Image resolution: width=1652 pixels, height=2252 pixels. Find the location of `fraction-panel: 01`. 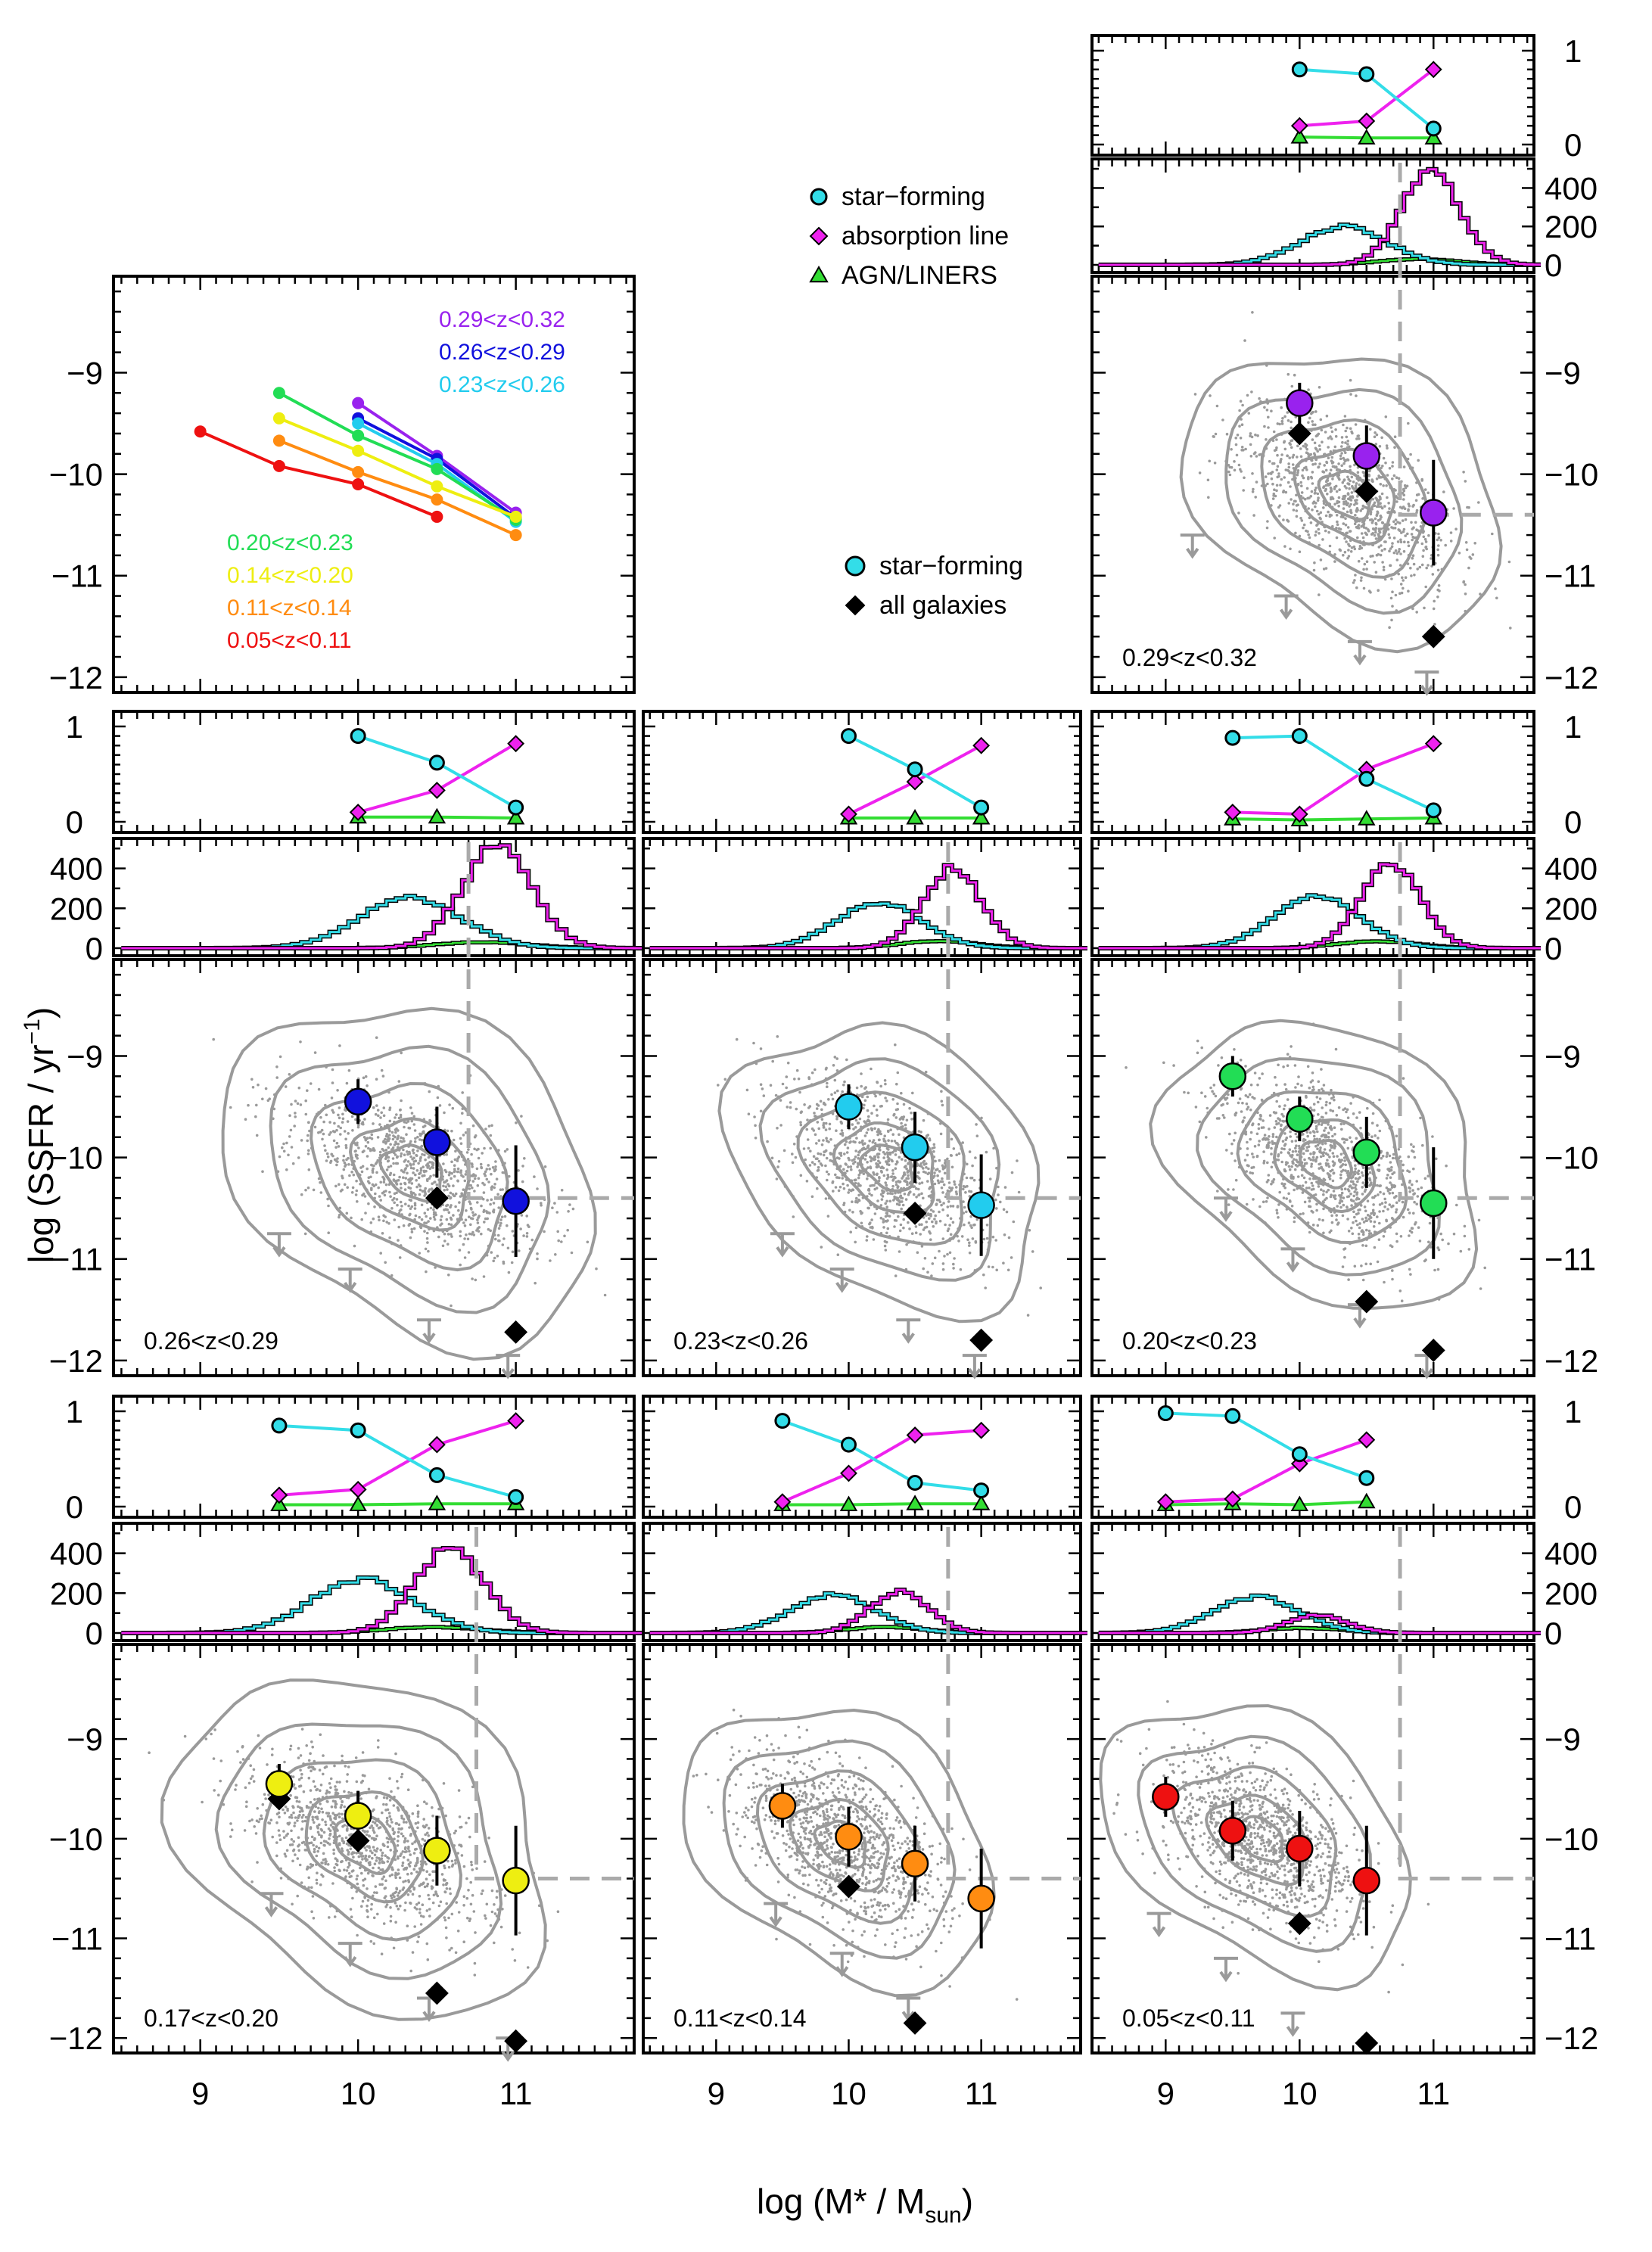

fraction-panel: 01 is located at coordinates (351, 774).